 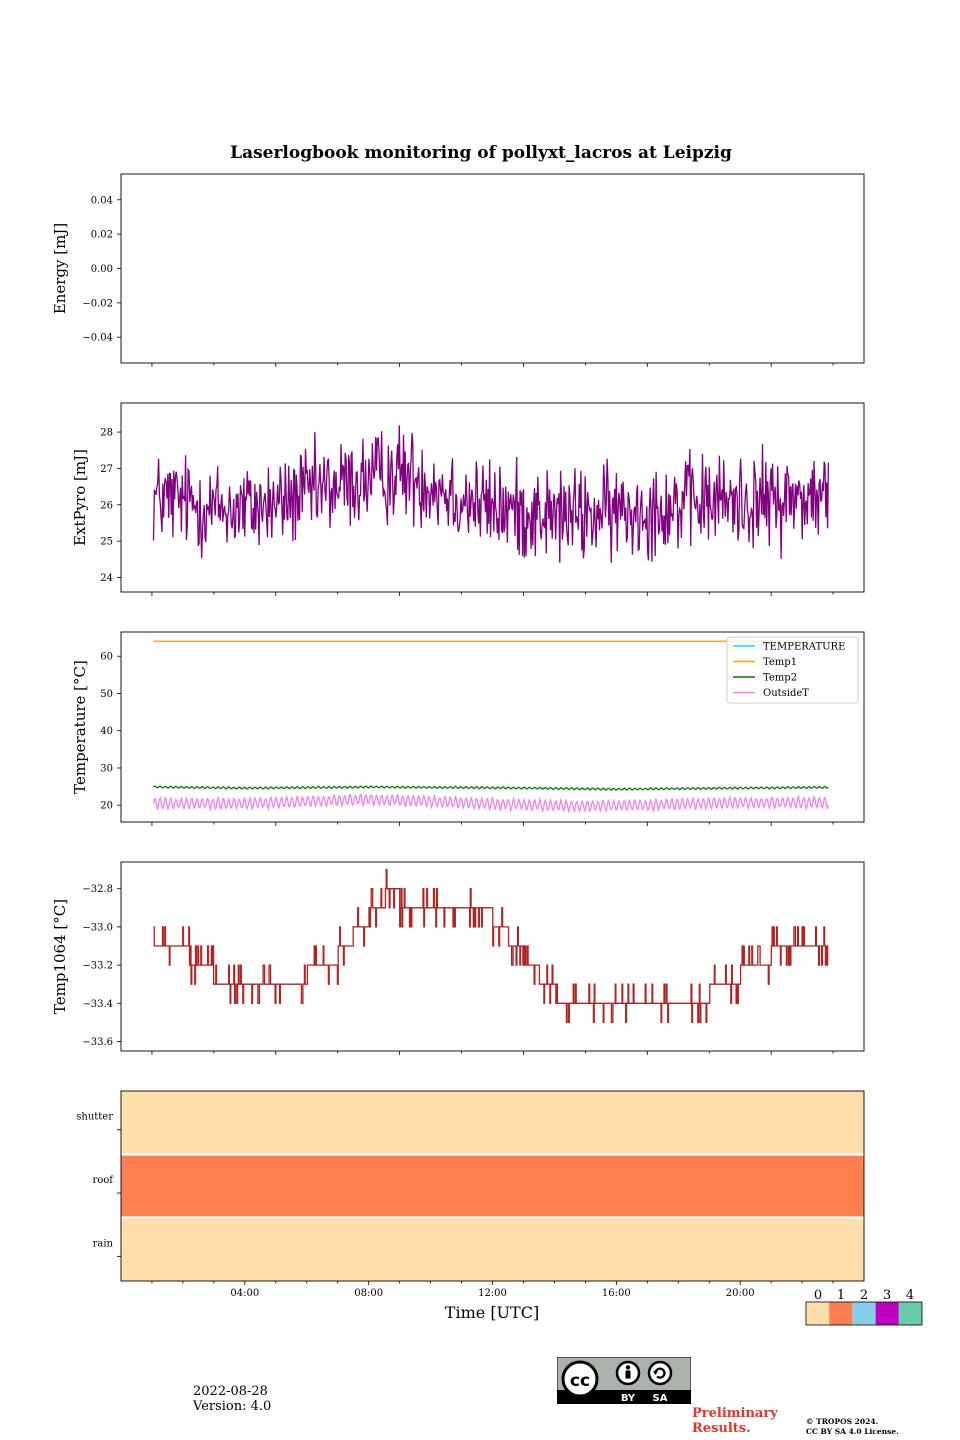 What do you see at coordinates (580, 1381) in the screenshot?
I see `svg-text: cc` at bounding box center [580, 1381].